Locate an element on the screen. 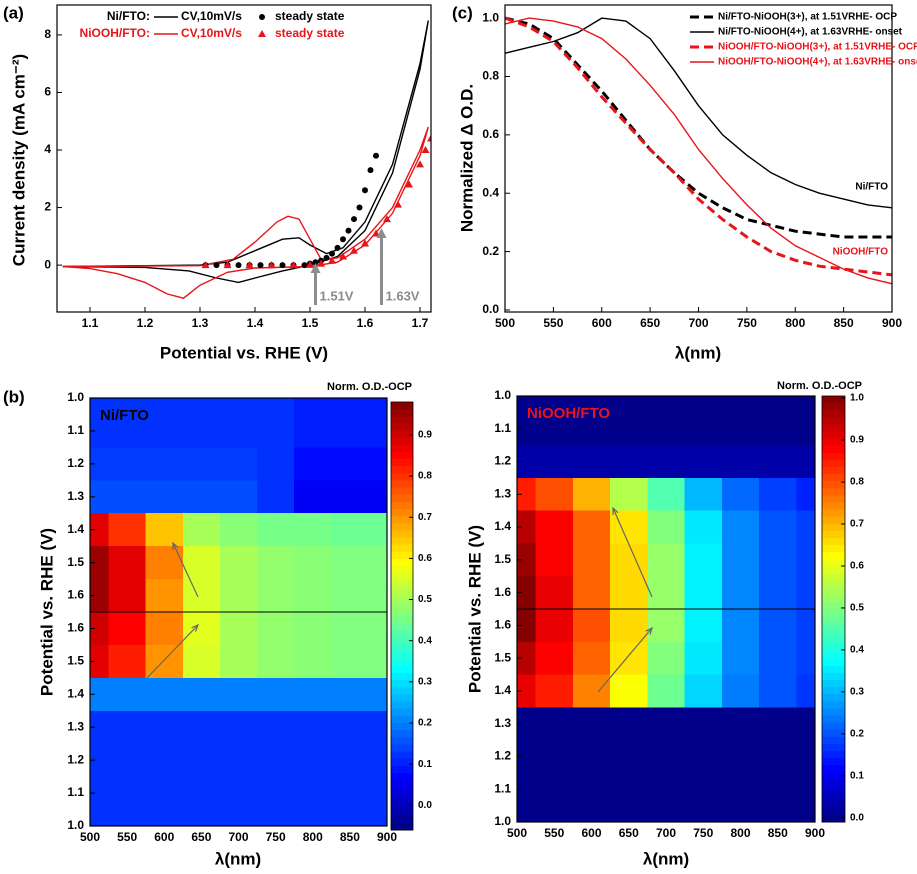  colorbar-tick-label: 0.4 is located at coordinates (857, 650).